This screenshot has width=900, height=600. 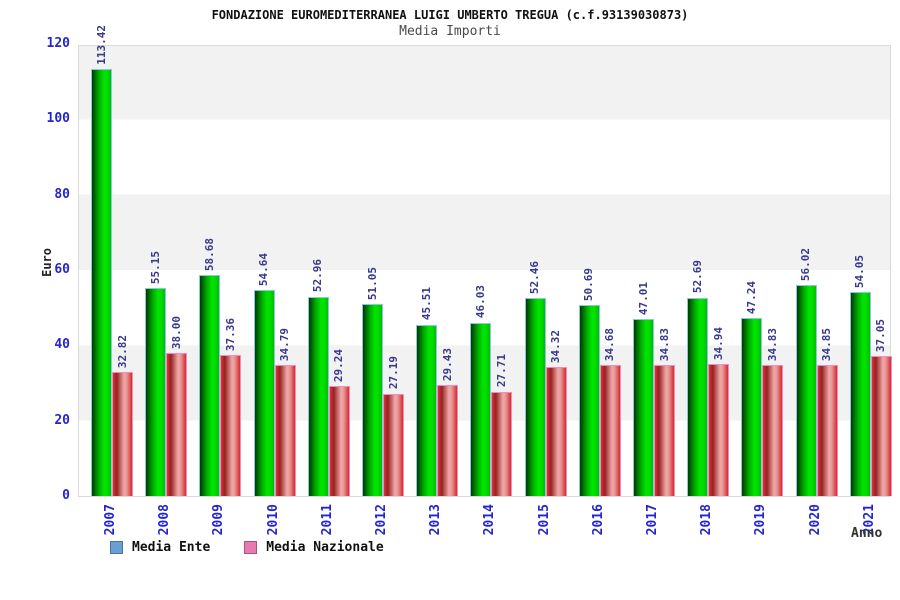 I want to click on x-tick-2020: 2020, so click(x=815, y=520).